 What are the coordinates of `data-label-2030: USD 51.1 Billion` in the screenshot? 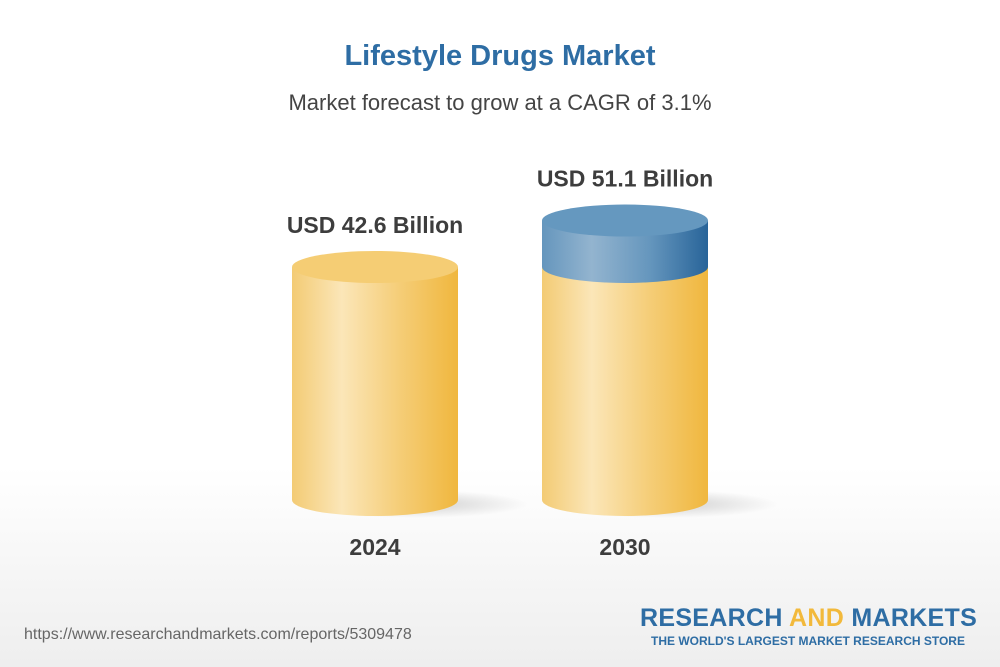 It's located at (625, 179).